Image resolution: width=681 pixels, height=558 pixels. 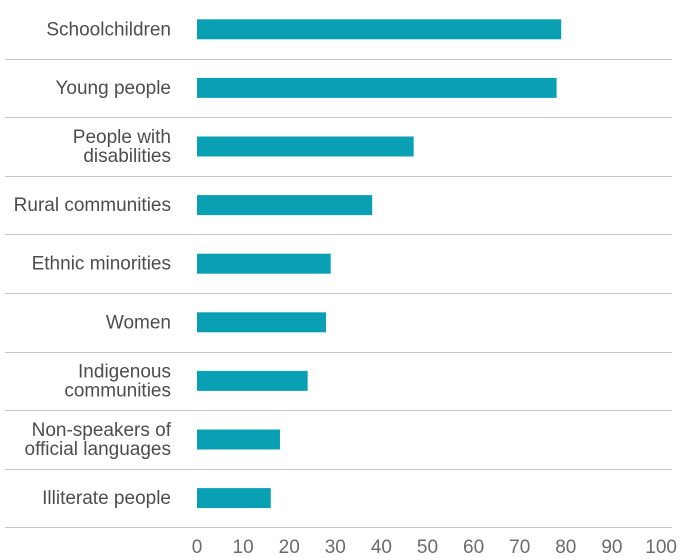 What do you see at coordinates (473, 547) in the screenshot?
I see `x-tick-label: 60` at bounding box center [473, 547].